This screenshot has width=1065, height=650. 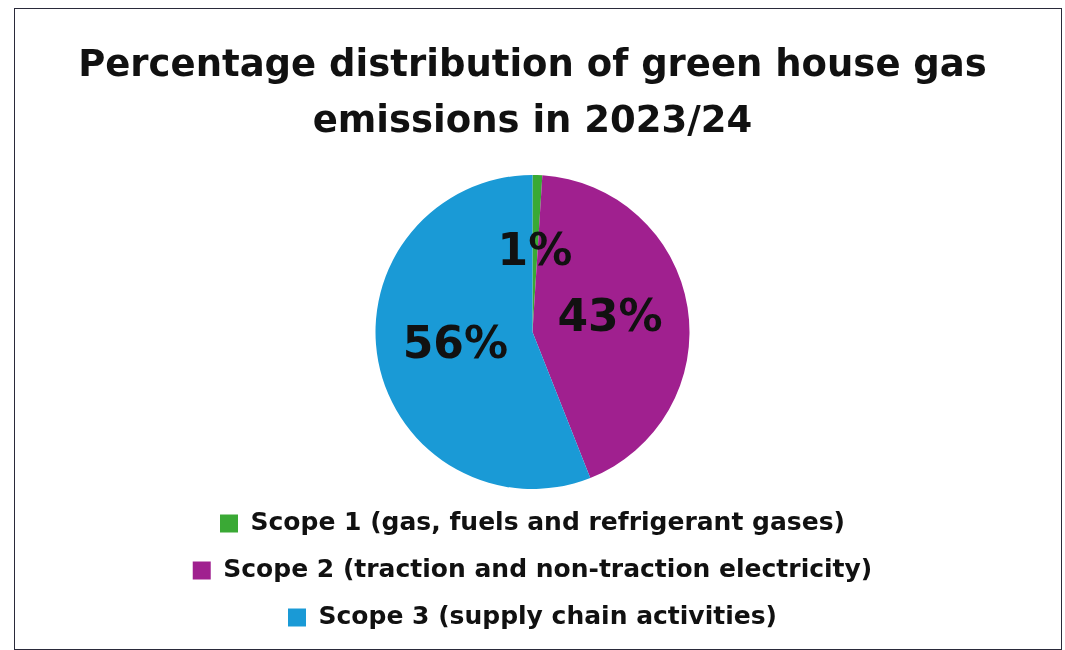 I want to click on data-label: 56%, so click(x=455, y=343).